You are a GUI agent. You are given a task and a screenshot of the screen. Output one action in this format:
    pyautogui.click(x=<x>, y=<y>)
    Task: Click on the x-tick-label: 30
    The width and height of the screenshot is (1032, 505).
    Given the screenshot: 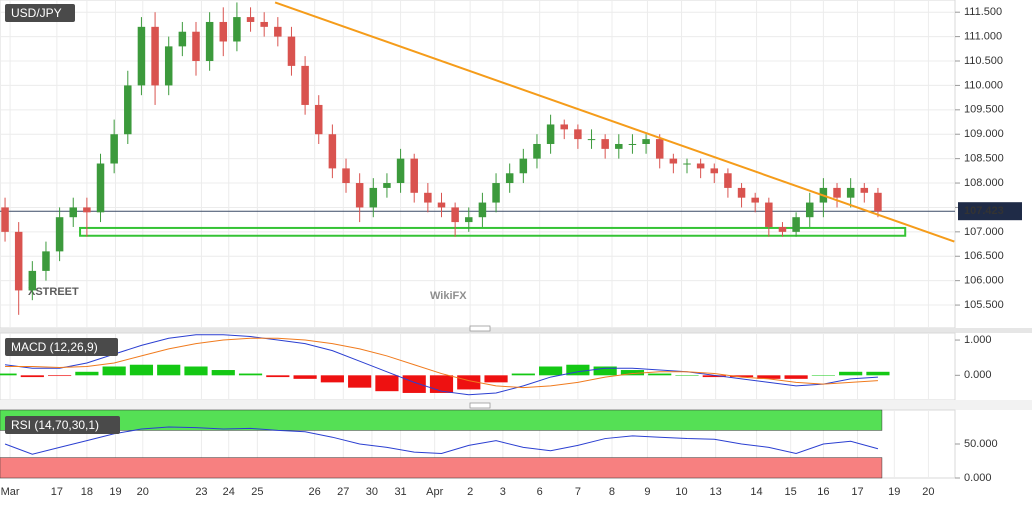 What is the action you would take?
    pyautogui.click(x=372, y=492)
    